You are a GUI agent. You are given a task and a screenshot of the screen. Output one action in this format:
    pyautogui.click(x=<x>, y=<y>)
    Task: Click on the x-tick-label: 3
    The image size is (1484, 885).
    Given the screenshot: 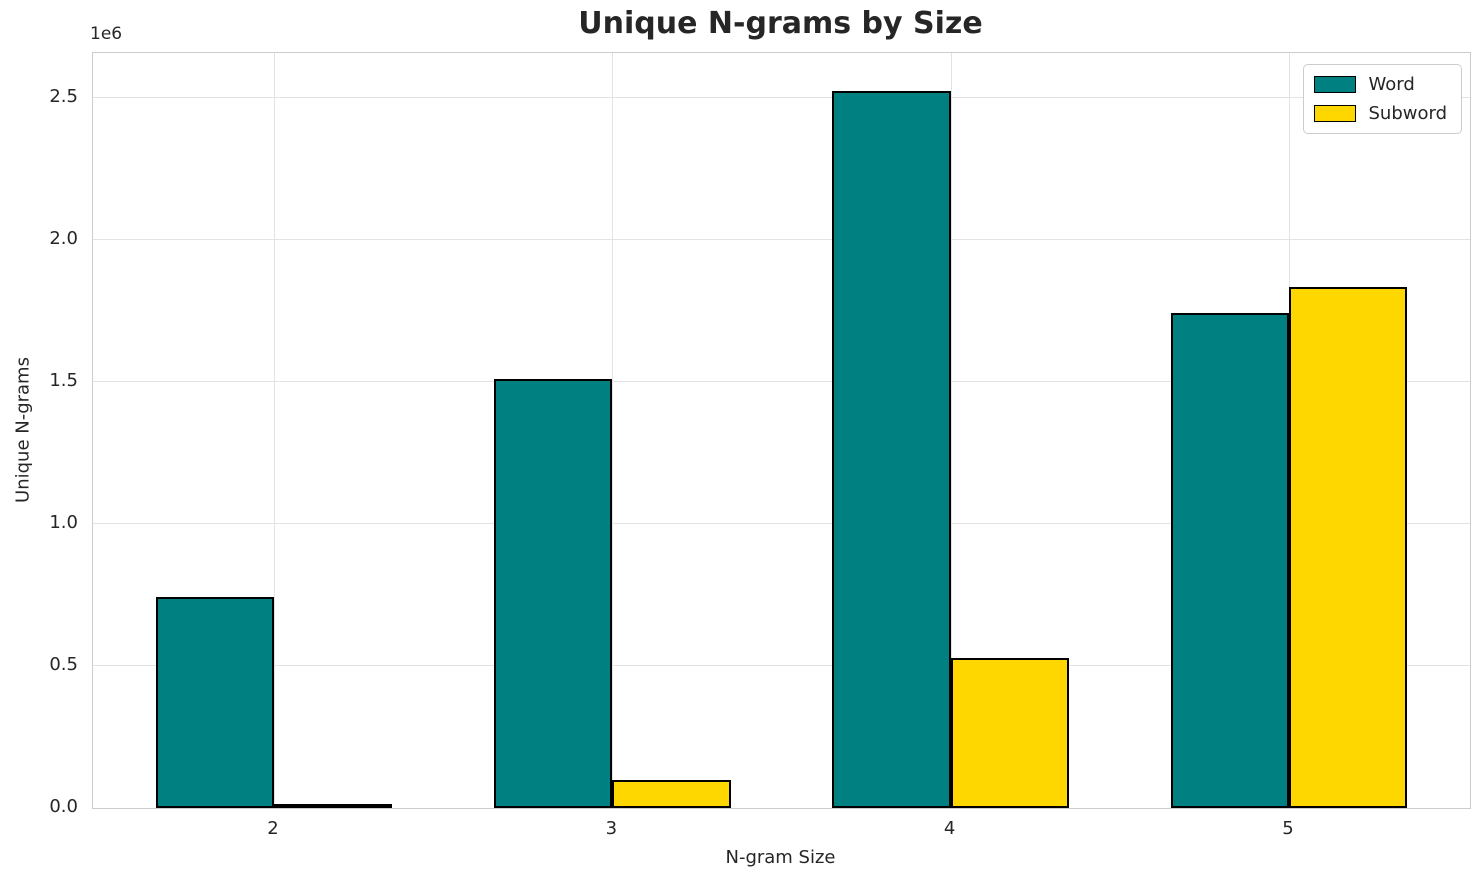 What is the action you would take?
    pyautogui.click(x=611, y=828)
    